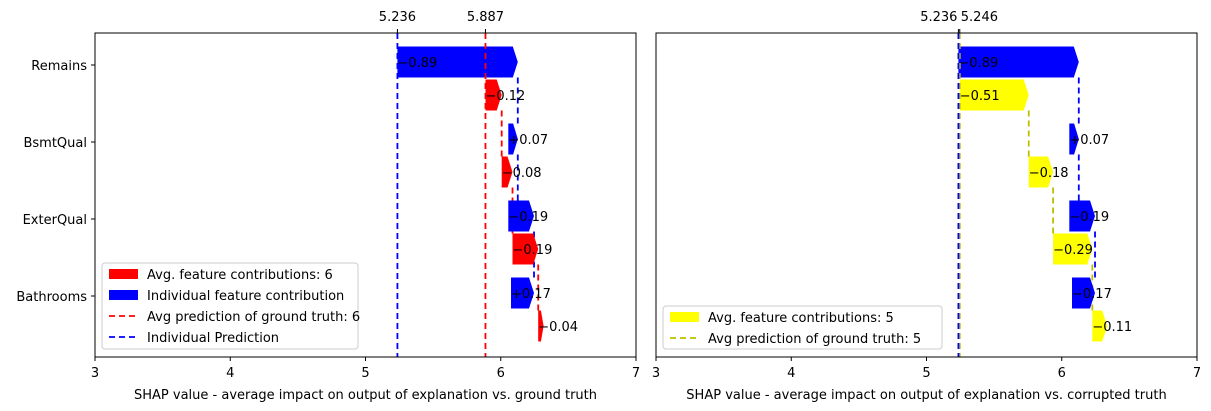 The width and height of the screenshot is (1211, 411). What do you see at coordinates (55, 143) in the screenshot?
I see `y-tick-label: BsmtQual` at bounding box center [55, 143].